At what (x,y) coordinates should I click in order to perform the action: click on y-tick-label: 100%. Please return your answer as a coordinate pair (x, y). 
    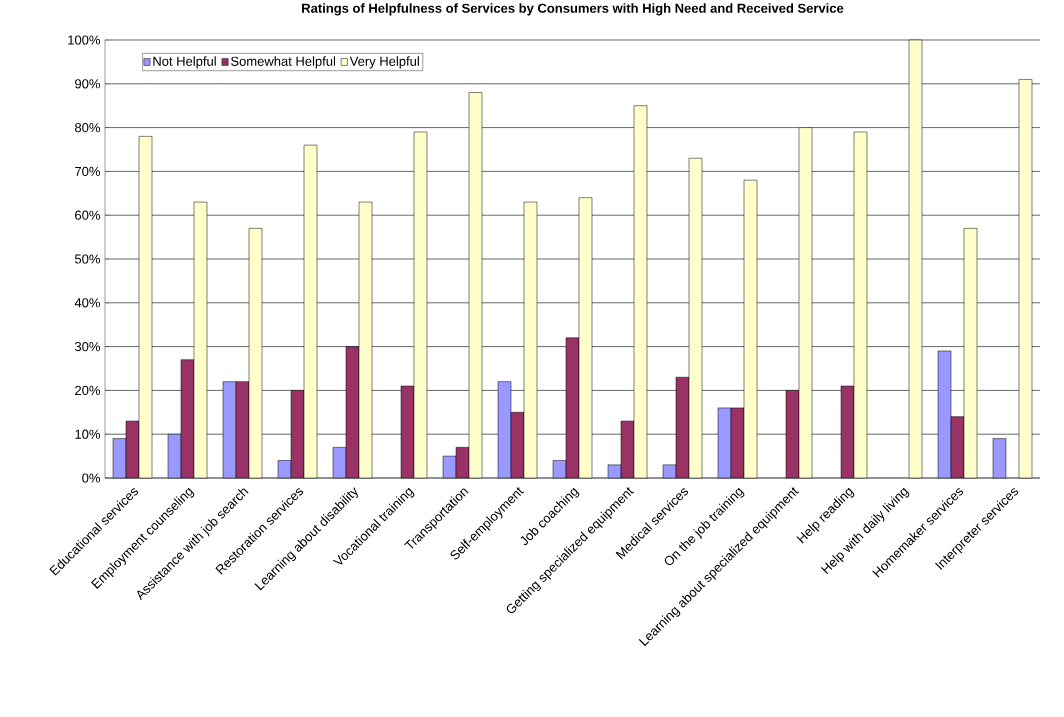
    Looking at the image, I should click on (84, 40).